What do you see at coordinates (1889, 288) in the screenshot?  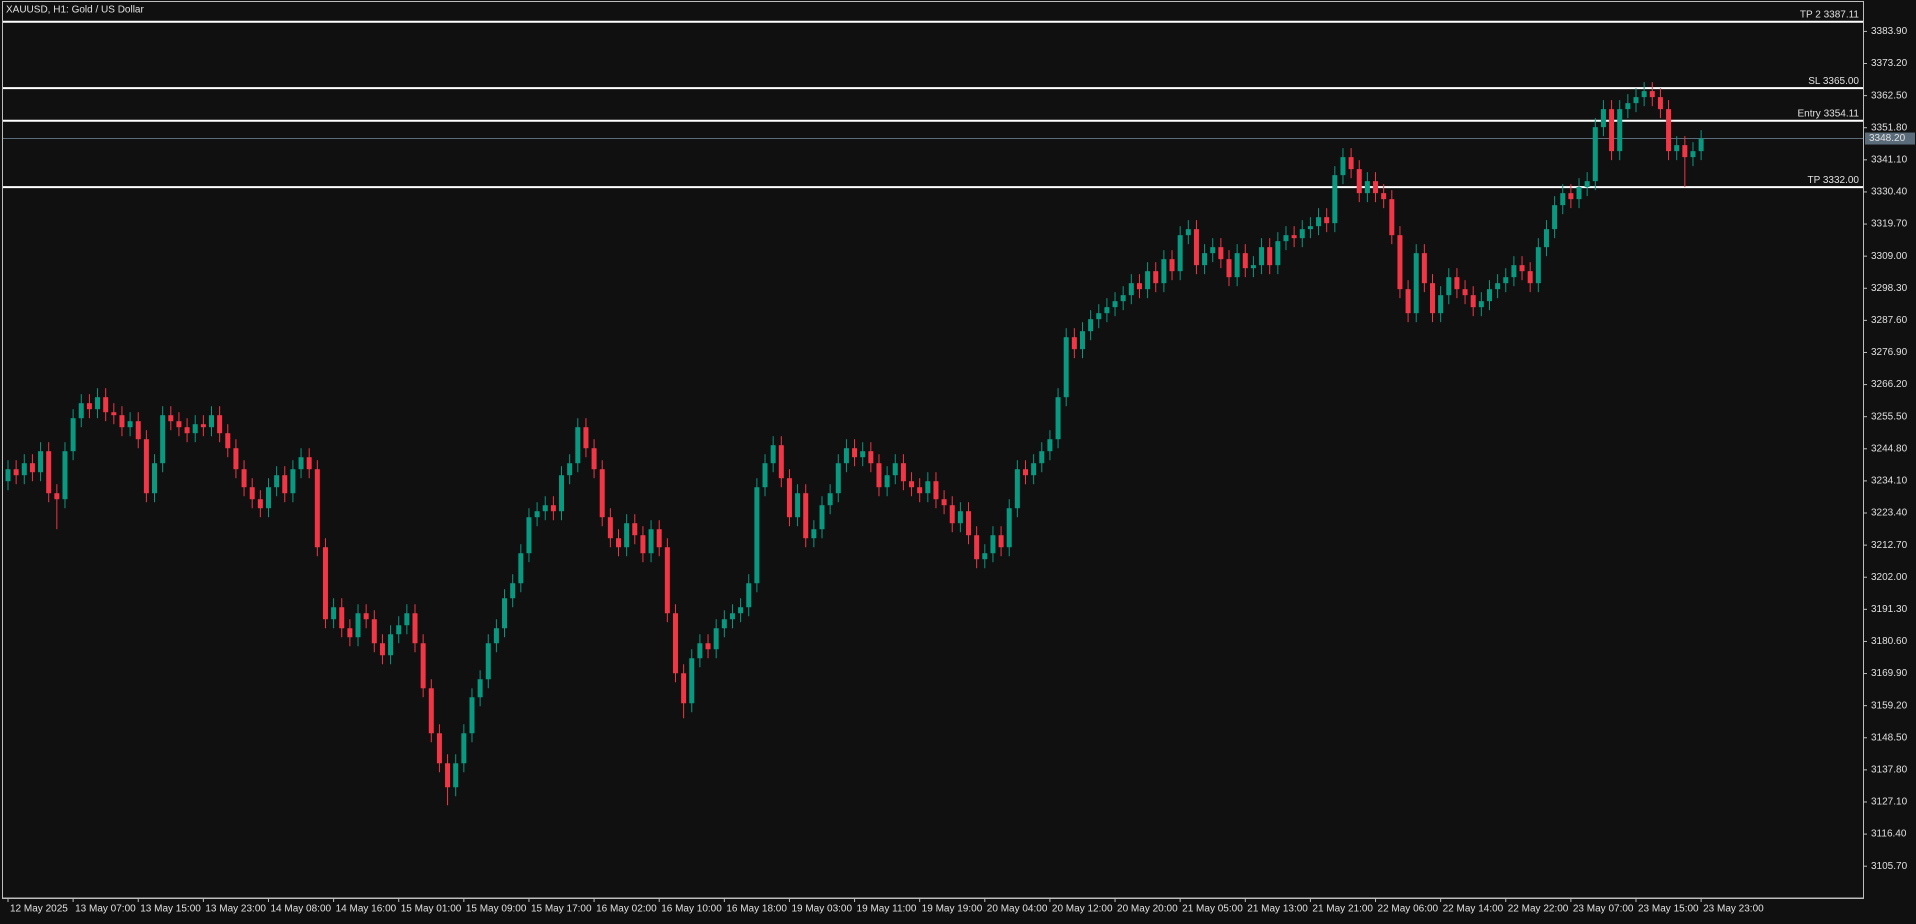 I see `y-tick-label: 3298.30` at bounding box center [1889, 288].